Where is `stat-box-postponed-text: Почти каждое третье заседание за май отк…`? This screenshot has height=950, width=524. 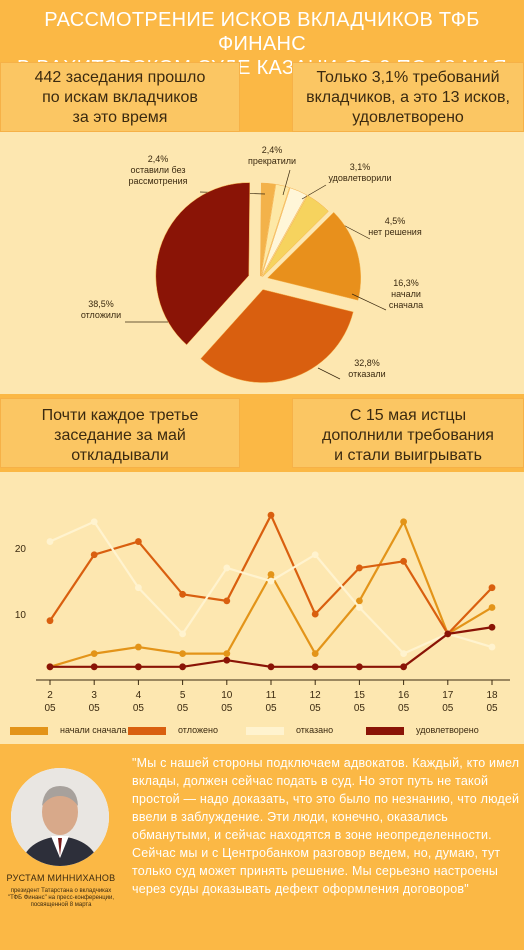
stat-box-postponed-text: Почти каждое третье заседание за май отк… is located at coordinates (120, 435).